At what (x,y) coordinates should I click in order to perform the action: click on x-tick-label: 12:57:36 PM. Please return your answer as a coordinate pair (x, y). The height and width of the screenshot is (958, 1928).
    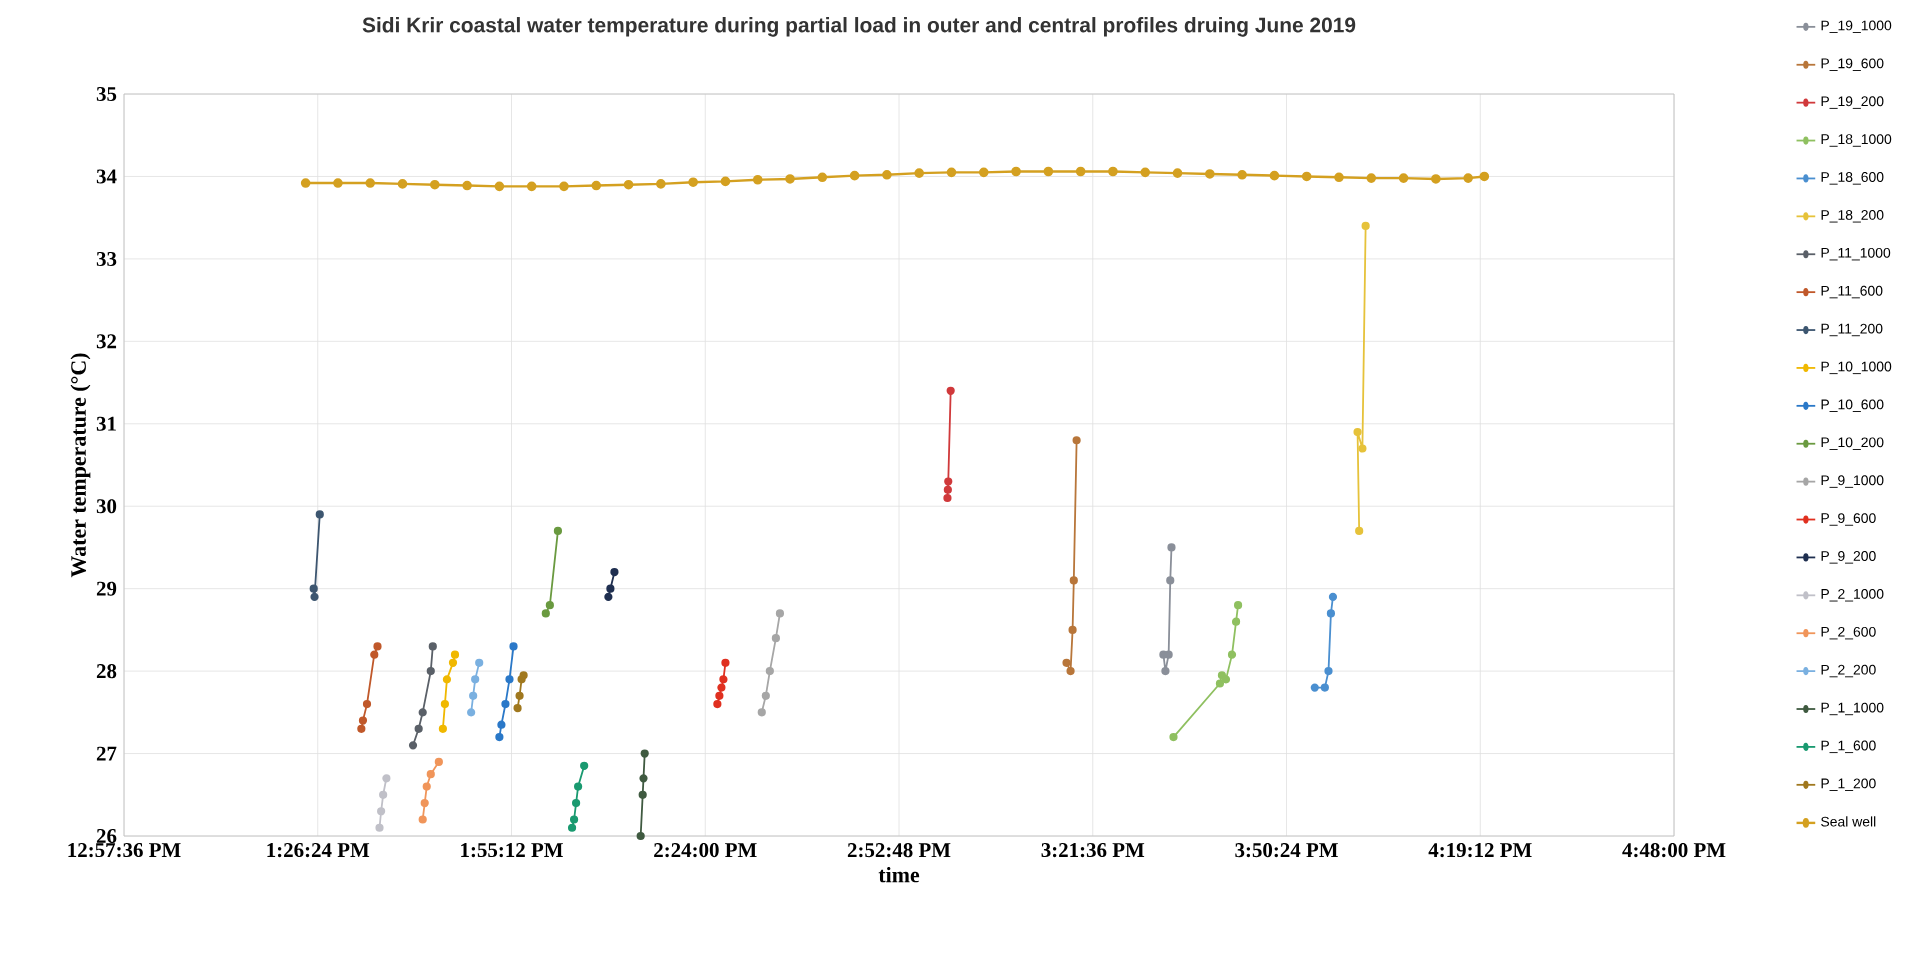
    Looking at the image, I should click on (124, 850).